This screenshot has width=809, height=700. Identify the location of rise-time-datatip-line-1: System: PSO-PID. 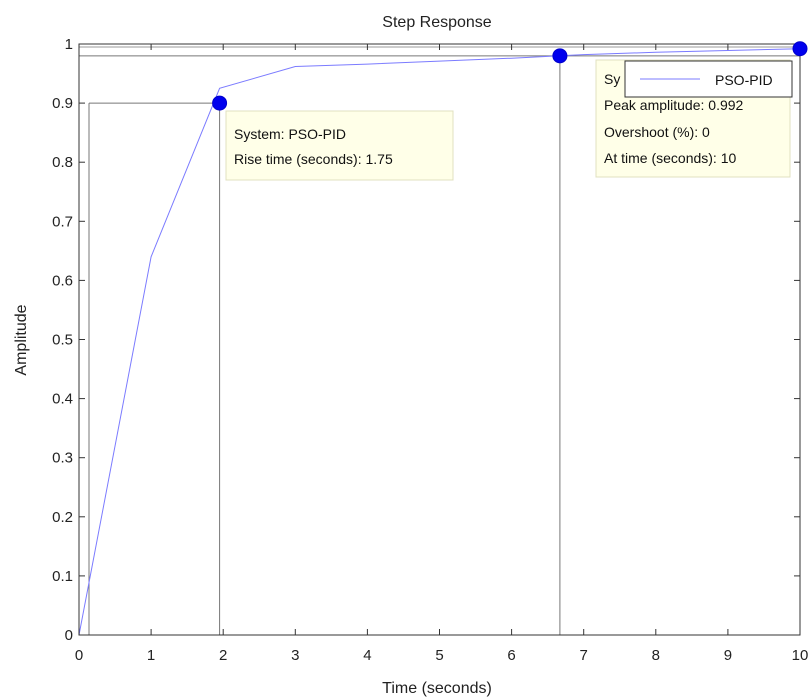
(290, 134).